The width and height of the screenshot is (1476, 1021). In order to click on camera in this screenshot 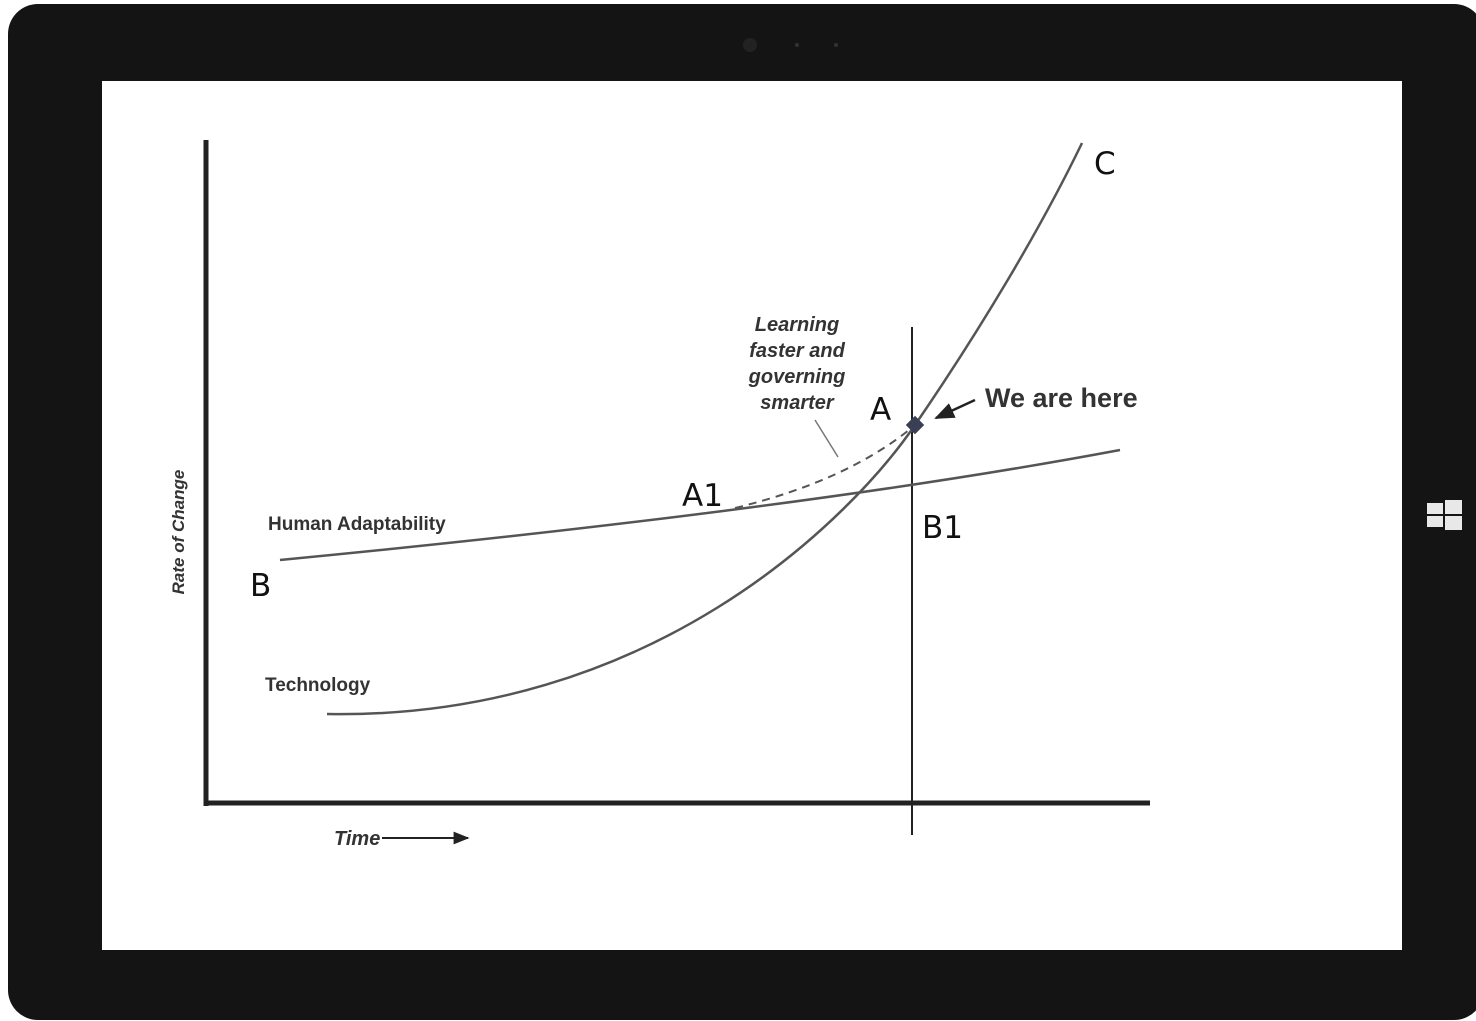, I will do `click(750, 45)`.